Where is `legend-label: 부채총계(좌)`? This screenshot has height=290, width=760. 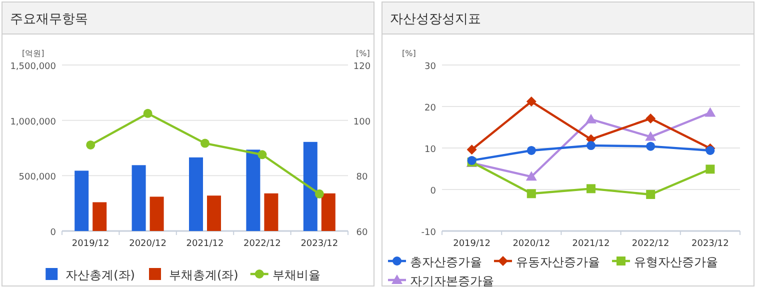 legend-label: 부채총계(좌) is located at coordinates (203, 275).